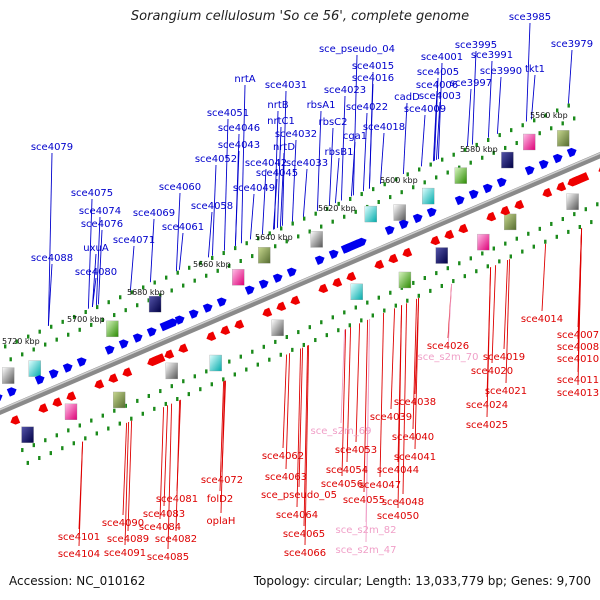  I want to click on forward-gene-label: sce4071, so click(134, 240).